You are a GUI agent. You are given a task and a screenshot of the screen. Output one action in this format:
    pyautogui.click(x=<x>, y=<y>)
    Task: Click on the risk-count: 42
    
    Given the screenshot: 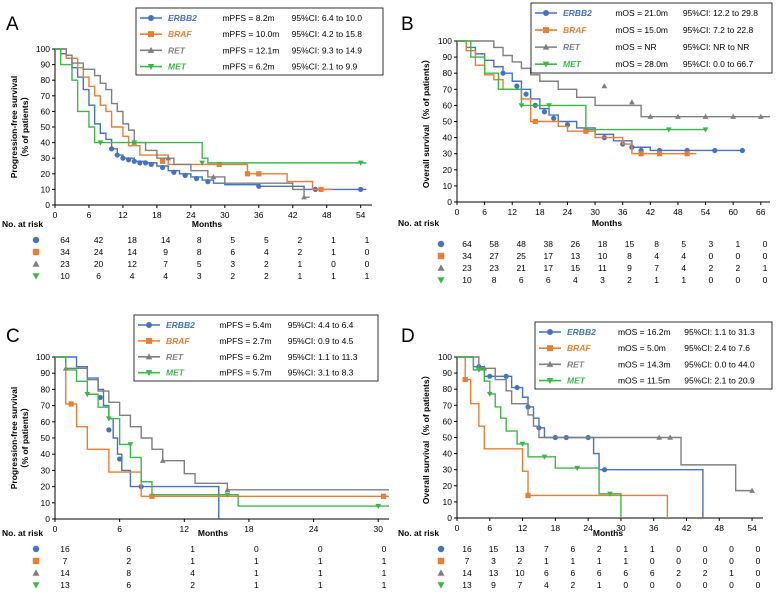 What is the action you would take?
    pyautogui.click(x=99, y=240)
    